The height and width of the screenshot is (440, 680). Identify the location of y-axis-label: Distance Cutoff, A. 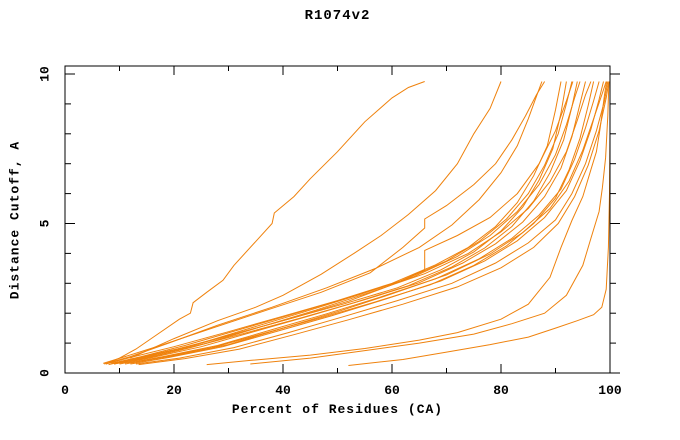
(15, 220).